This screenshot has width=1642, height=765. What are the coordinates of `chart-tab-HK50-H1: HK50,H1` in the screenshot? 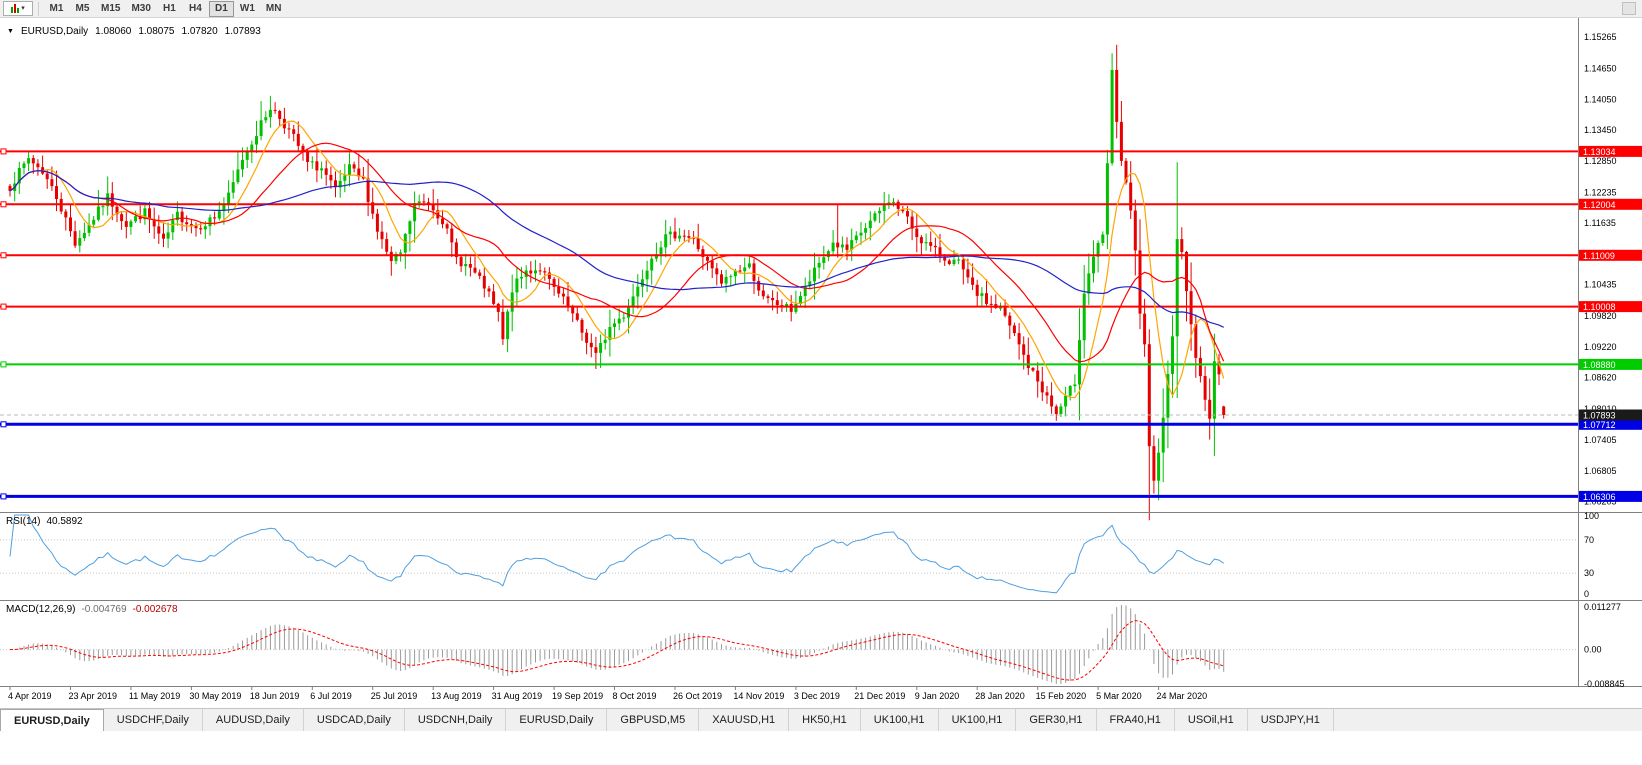 It's located at (825, 720).